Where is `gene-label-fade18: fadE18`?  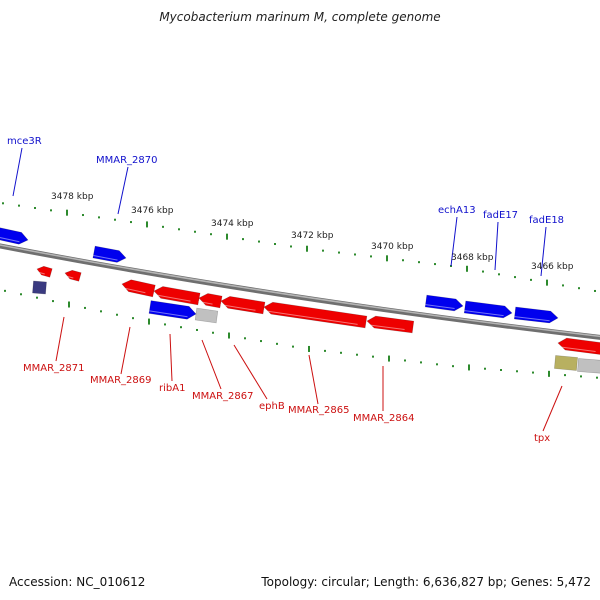 gene-label-fade18: fadE18 is located at coordinates (546, 220).